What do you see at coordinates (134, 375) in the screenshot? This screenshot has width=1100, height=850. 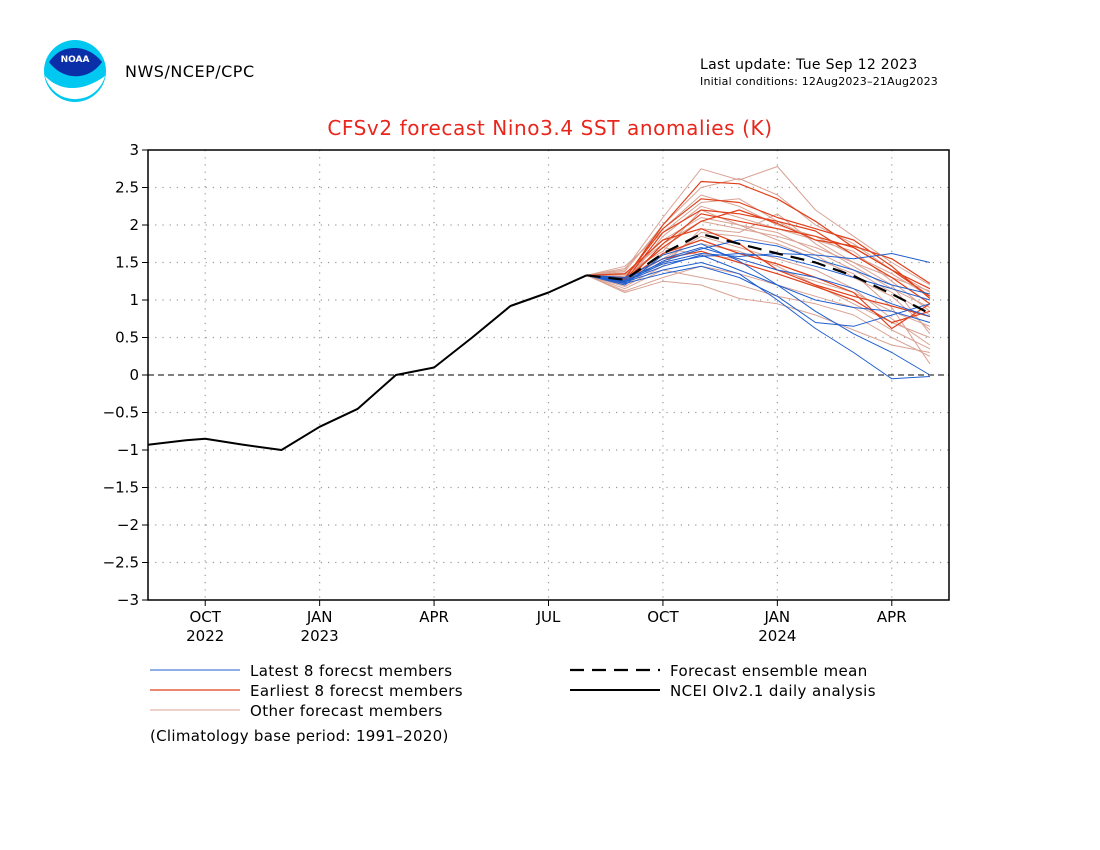 I see `y-tick-label: 0` at bounding box center [134, 375].